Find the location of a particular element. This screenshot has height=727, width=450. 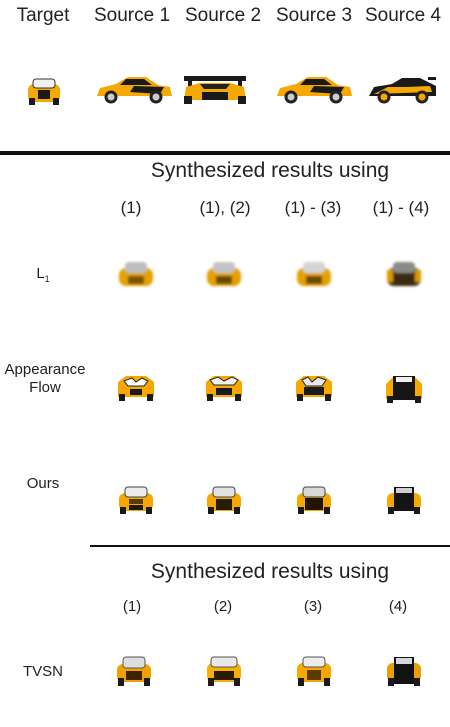

row-label-l1-subscript: 1 is located at coordinates (47, 279).